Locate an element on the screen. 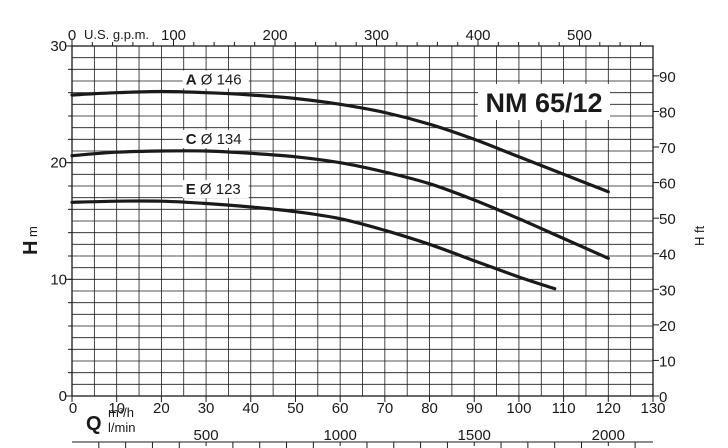 The width and height of the screenshot is (728, 448). x-tick-label: 10 is located at coordinates (116, 408).